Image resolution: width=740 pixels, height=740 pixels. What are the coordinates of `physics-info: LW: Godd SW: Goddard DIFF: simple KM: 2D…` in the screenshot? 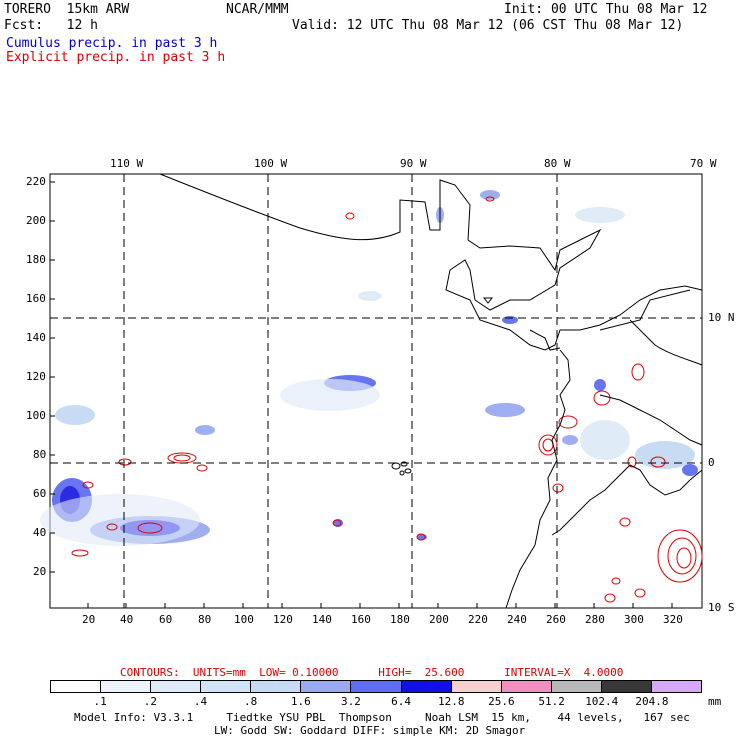 It's located at (370, 730).